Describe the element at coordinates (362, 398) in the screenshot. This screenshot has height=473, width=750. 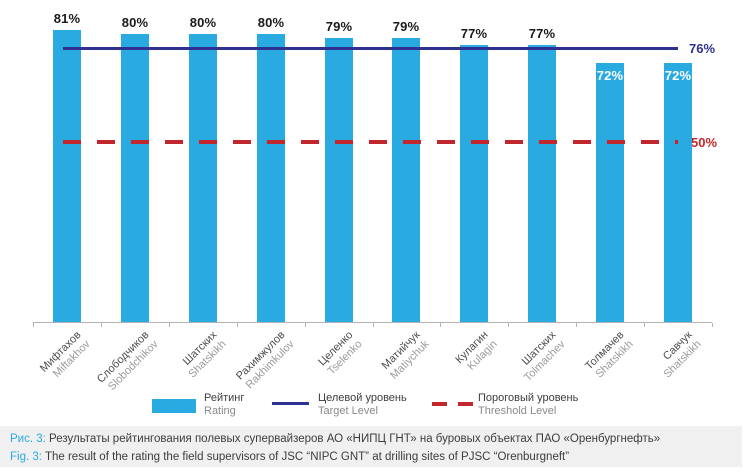
I see `legend-target-label-ru: Целевой уровень` at that location.